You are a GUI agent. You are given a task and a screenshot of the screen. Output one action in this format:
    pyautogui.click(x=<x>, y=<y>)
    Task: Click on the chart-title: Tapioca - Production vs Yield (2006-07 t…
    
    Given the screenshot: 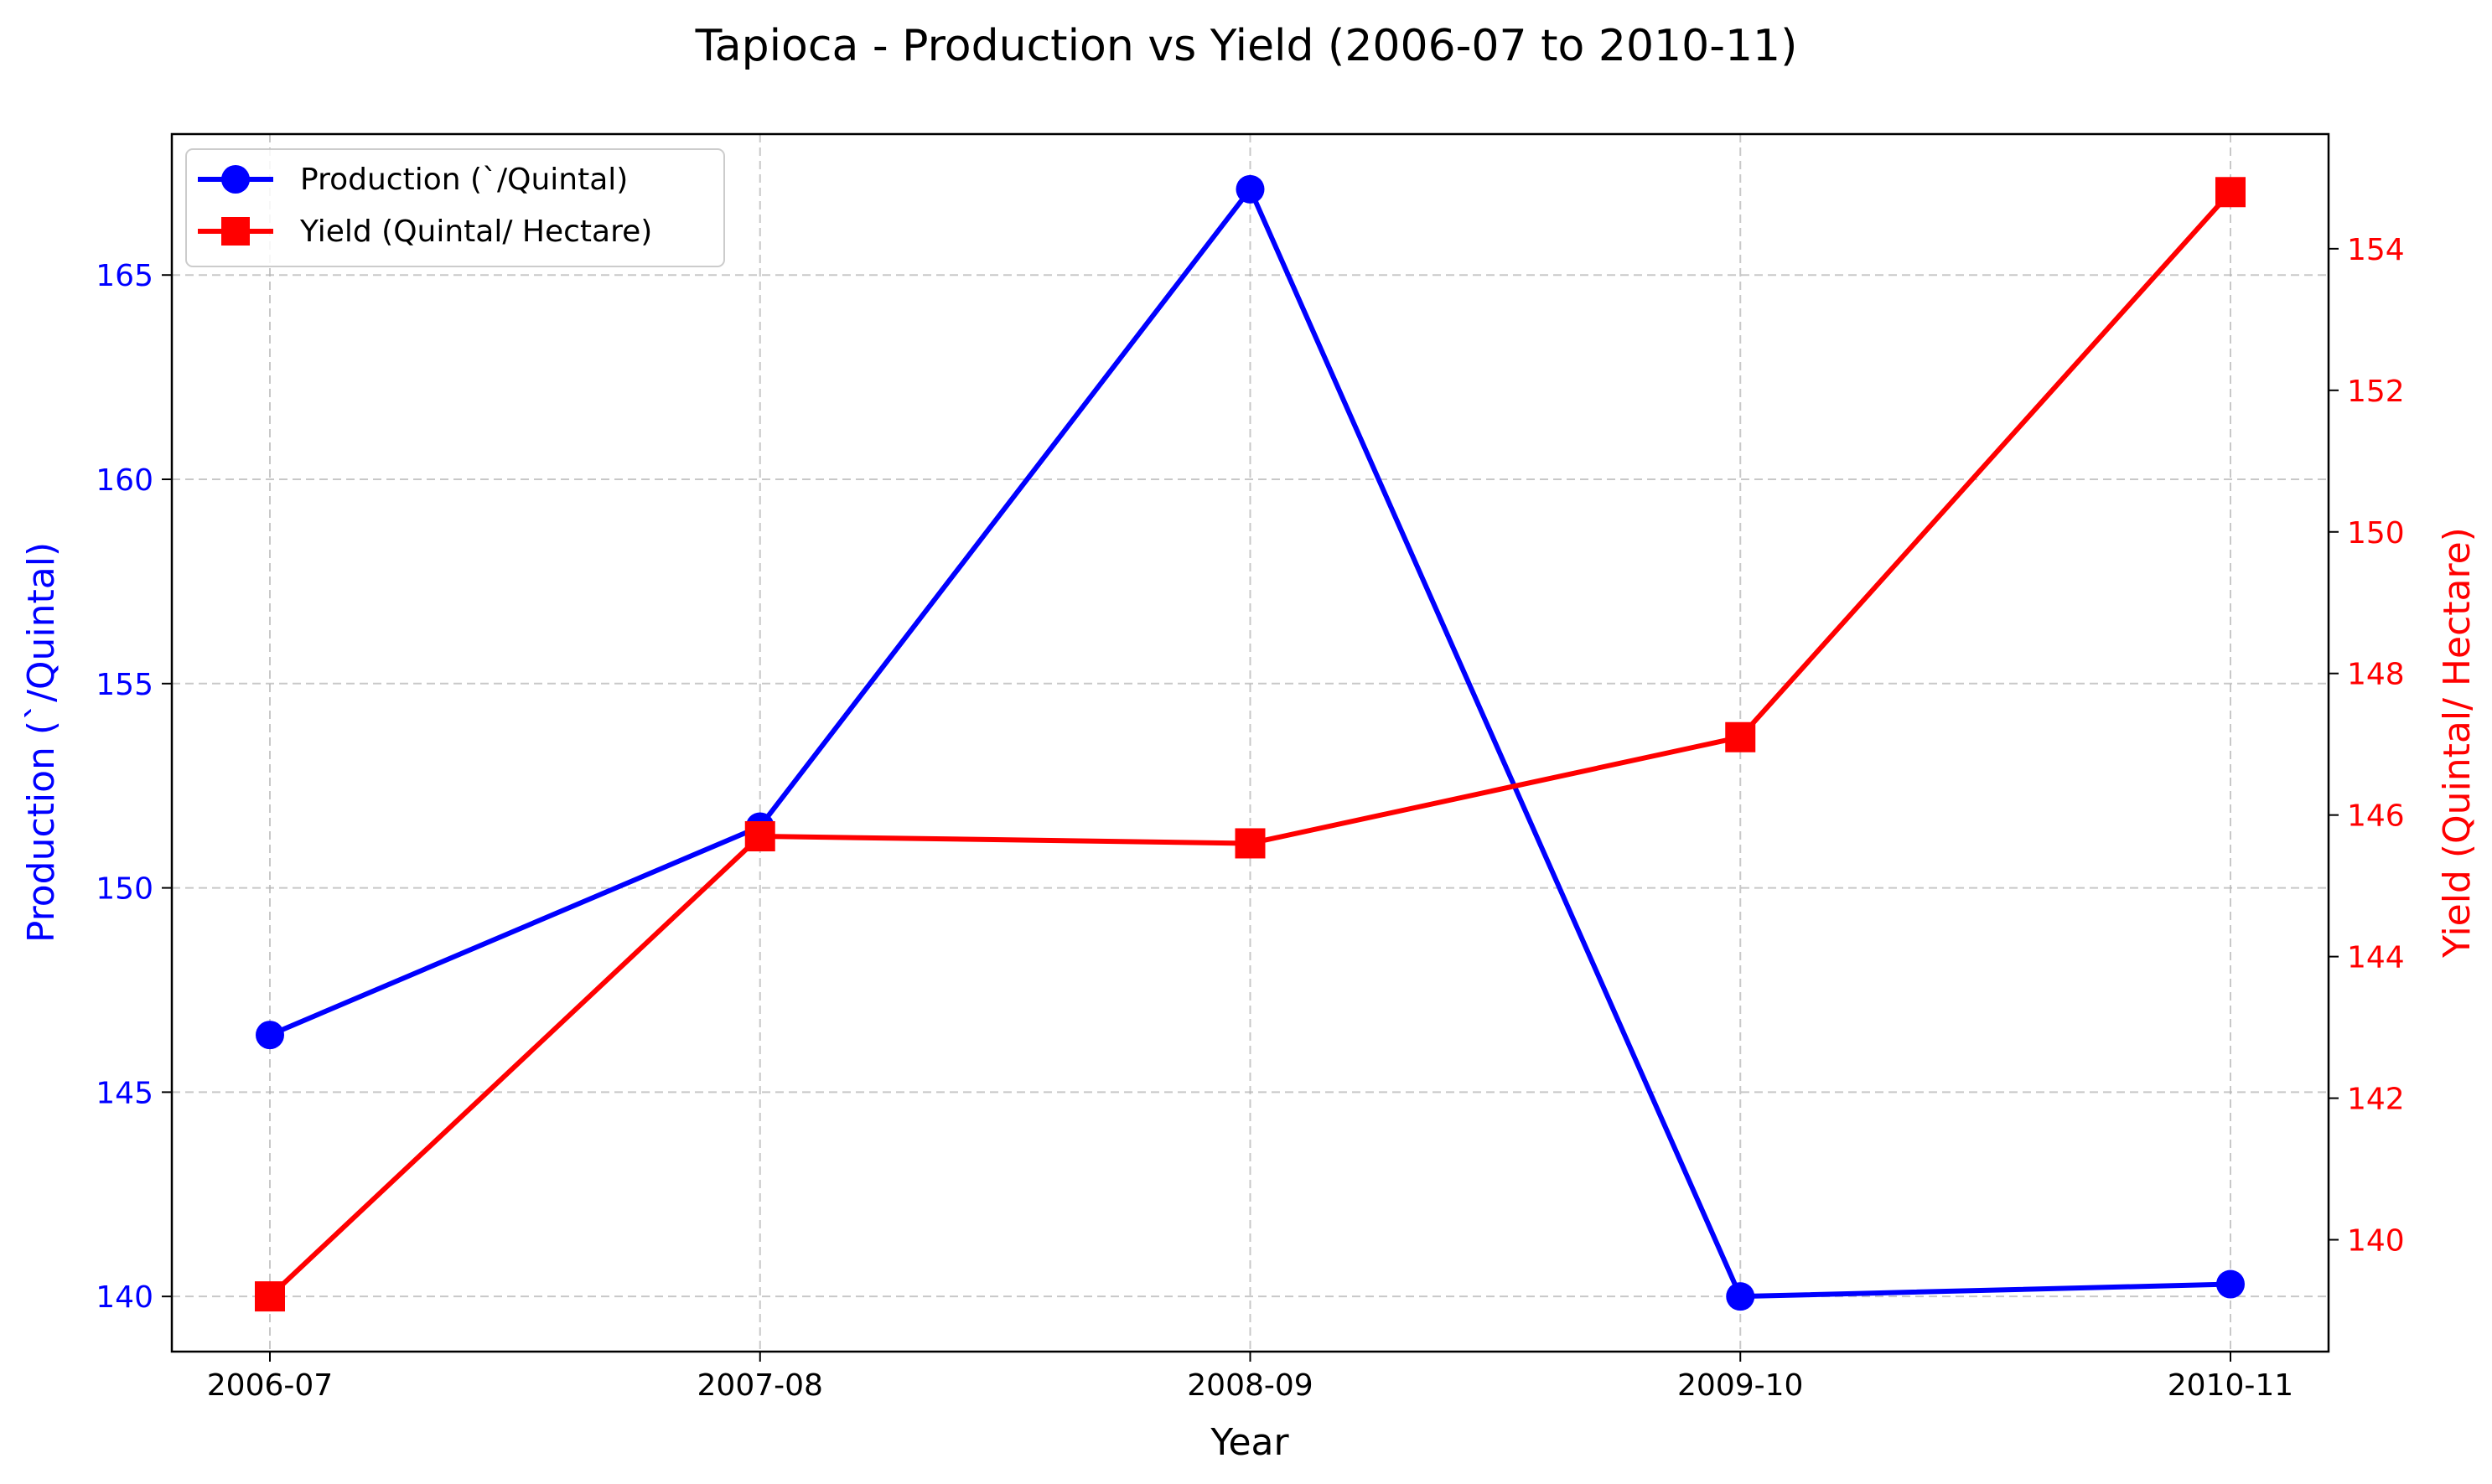 What is the action you would take?
    pyautogui.click(x=1246, y=46)
    